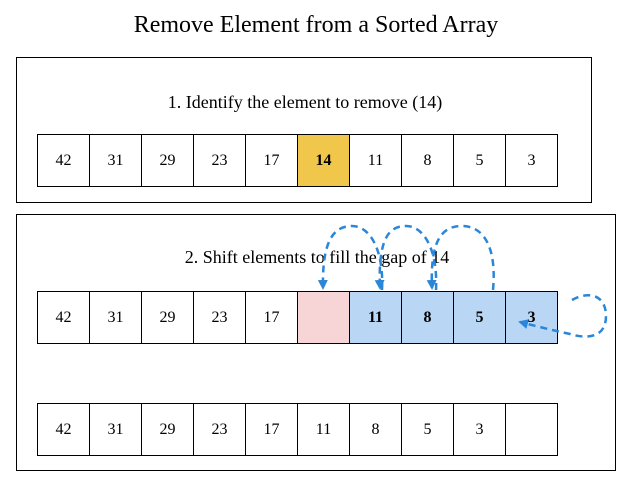 The image size is (632, 488). I want to click on original-array-row: 42 31 29 23 17 14 11 8 5 3, so click(297, 160).